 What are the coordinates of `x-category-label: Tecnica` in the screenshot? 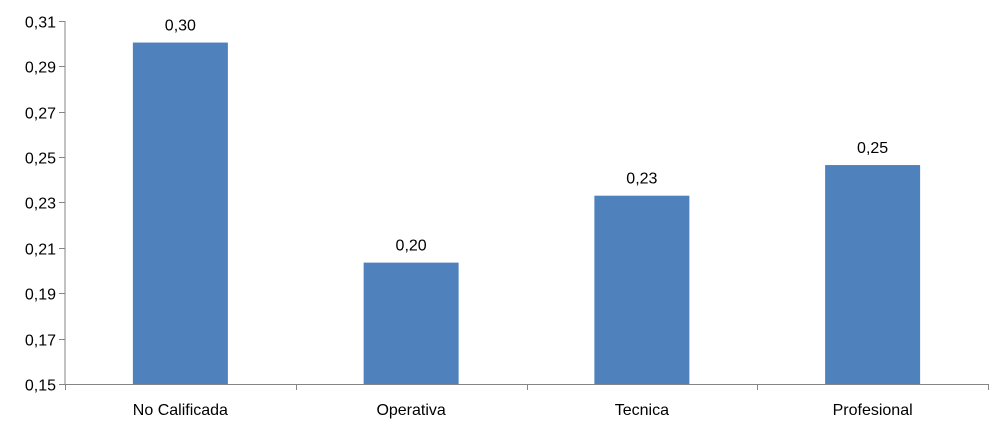 It's located at (642, 410).